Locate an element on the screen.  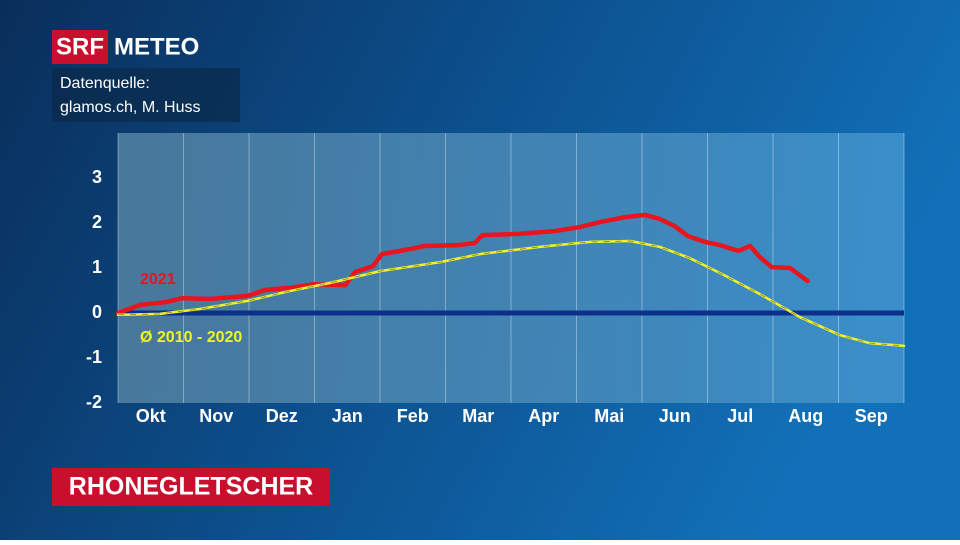
y-tick-label: -1 is located at coordinates (94, 357).